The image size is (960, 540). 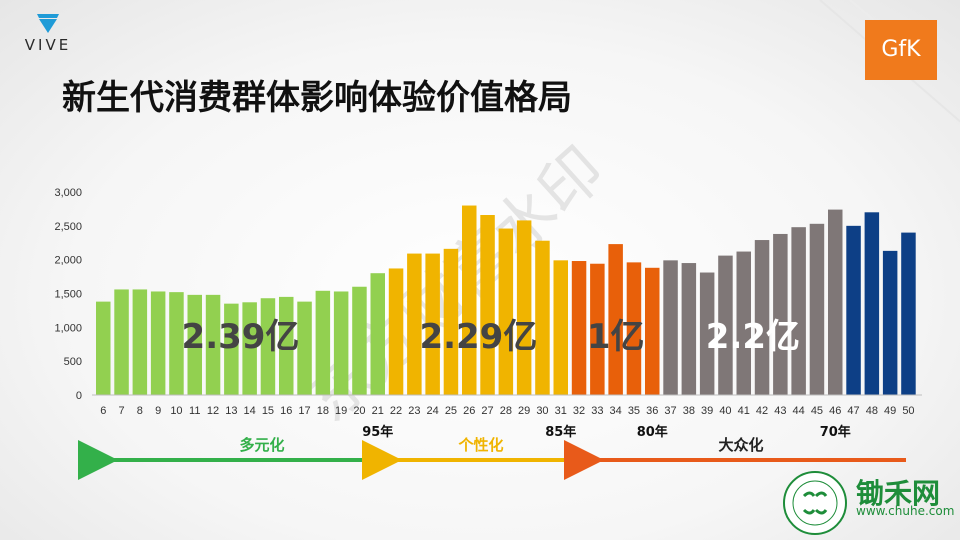 I want to click on gfk-logo: GfK, so click(x=901, y=50).